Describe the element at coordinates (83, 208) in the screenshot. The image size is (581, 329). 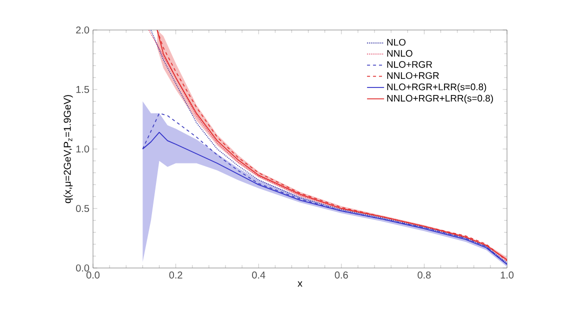
I see `y-tick-label: 0.5` at that location.